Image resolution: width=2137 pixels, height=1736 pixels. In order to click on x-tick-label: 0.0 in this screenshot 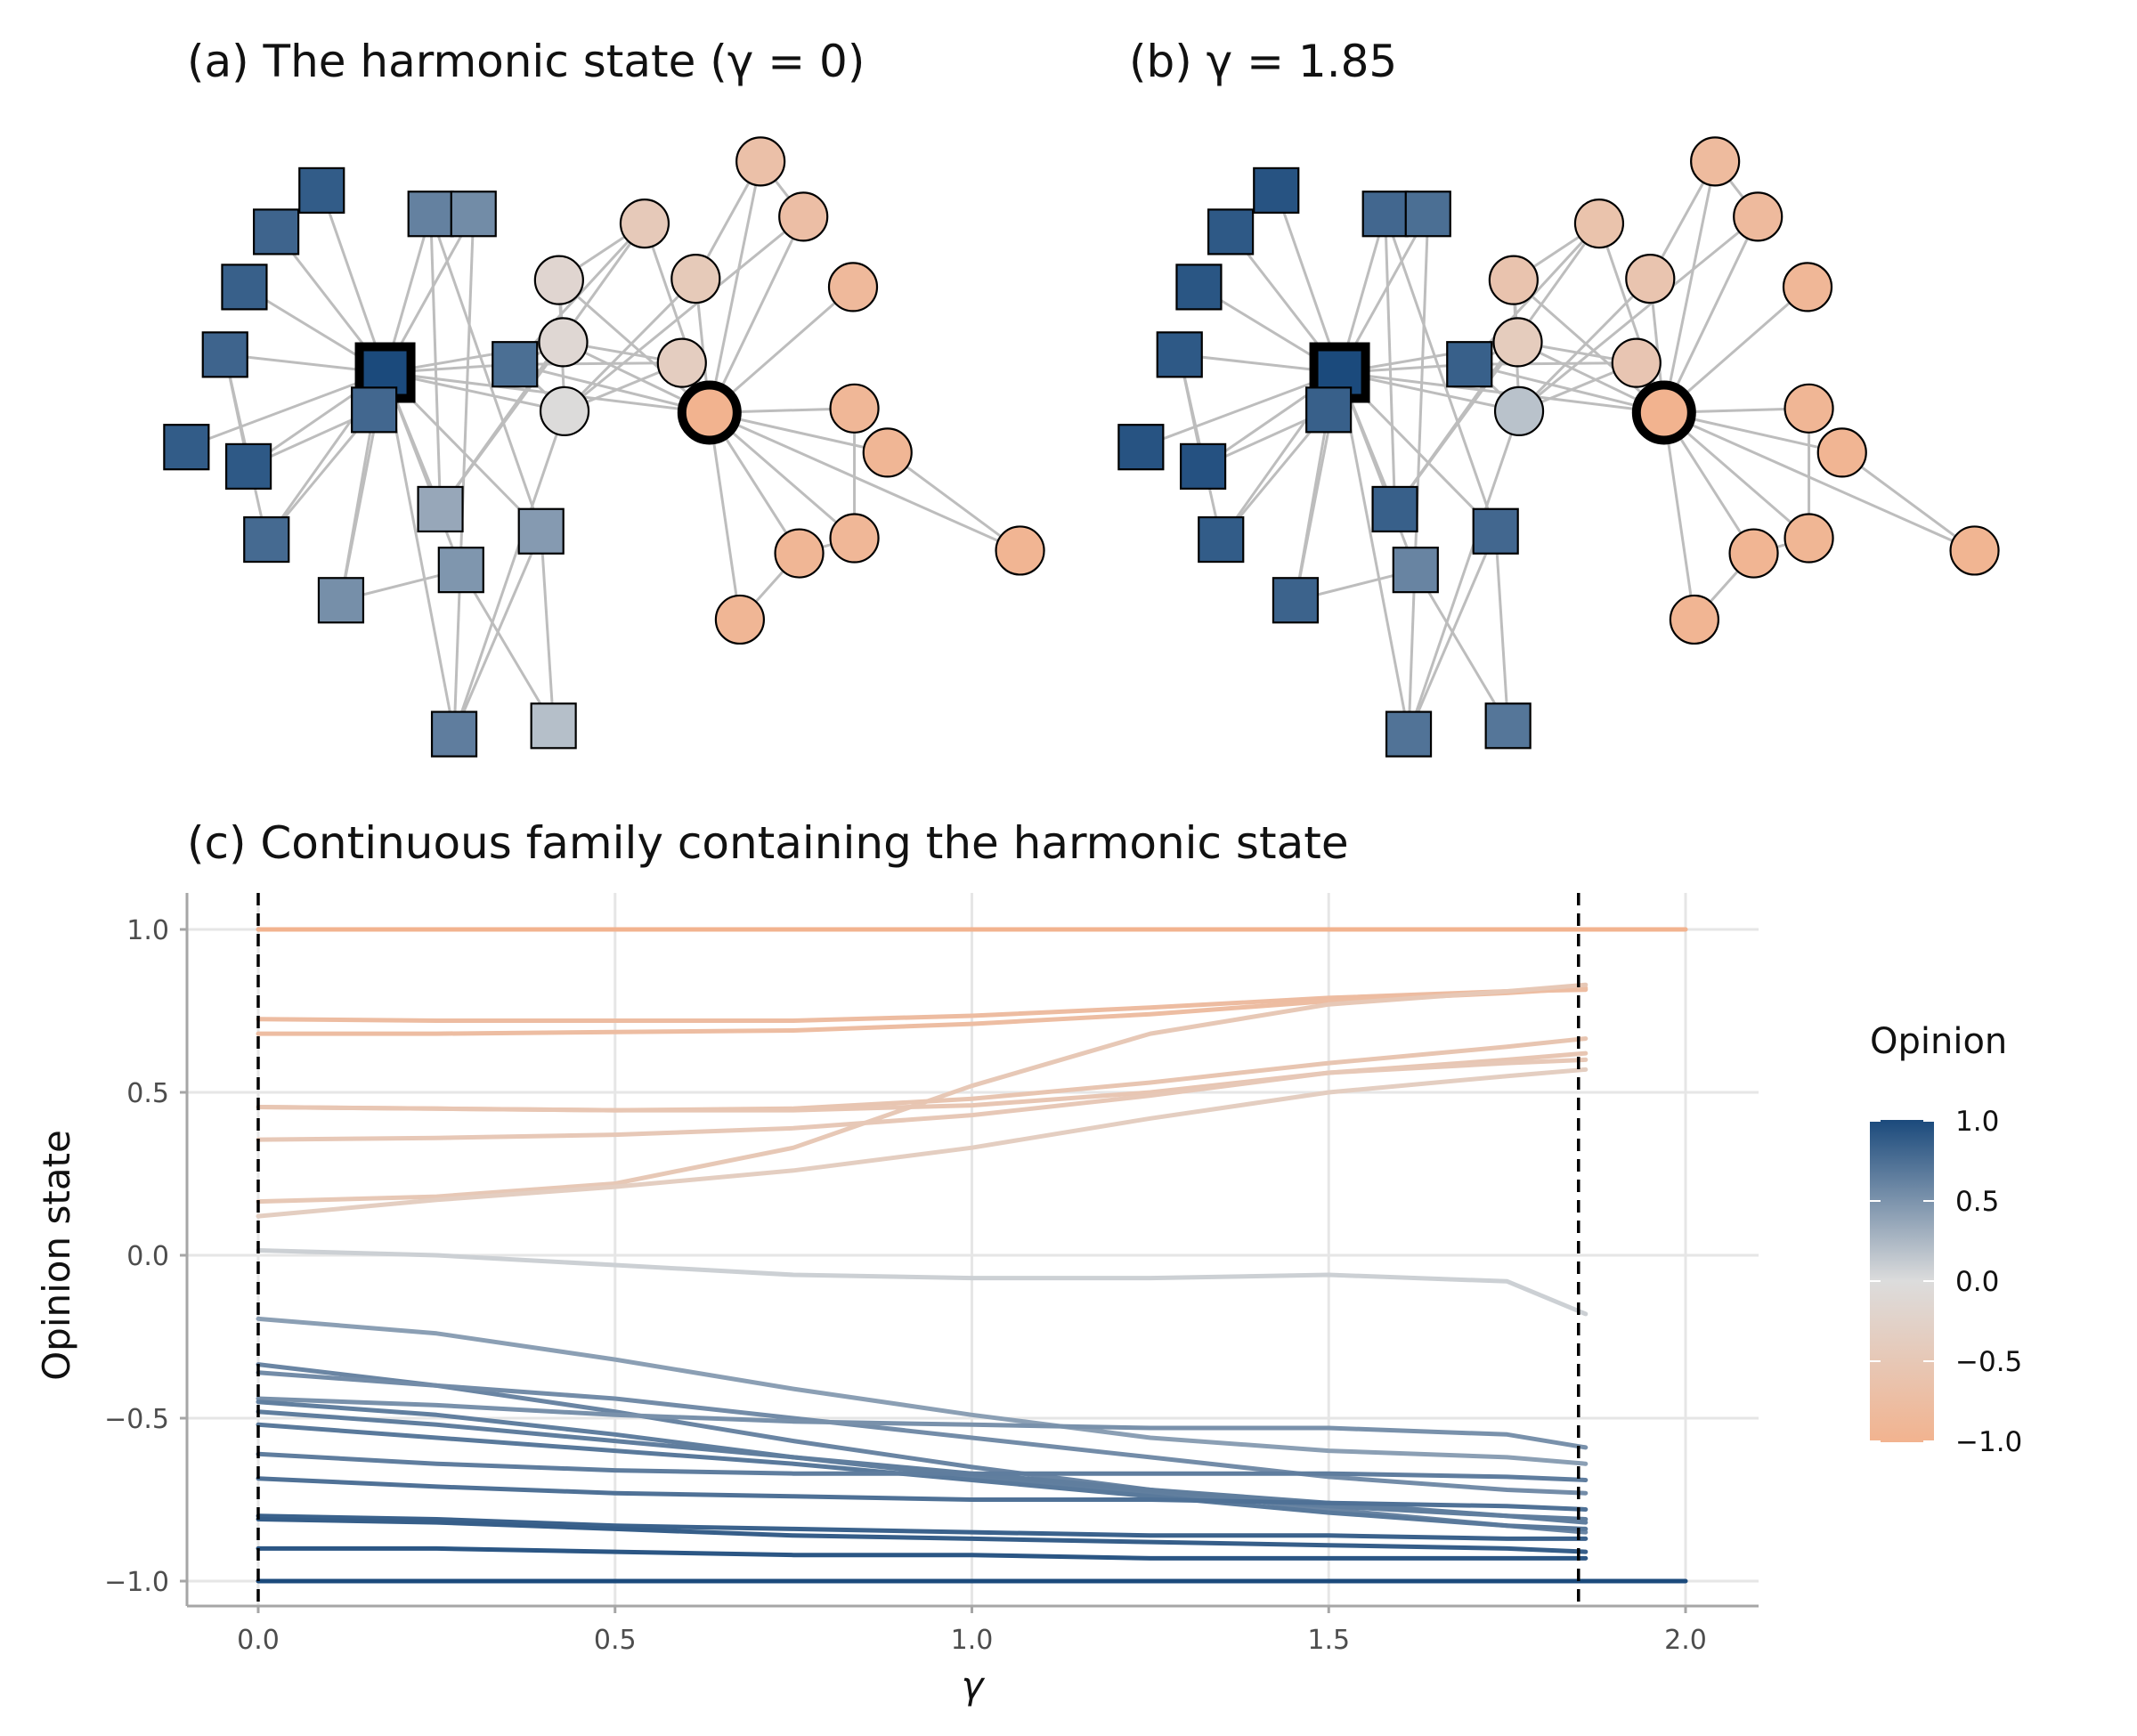, I will do `click(258, 1640)`.